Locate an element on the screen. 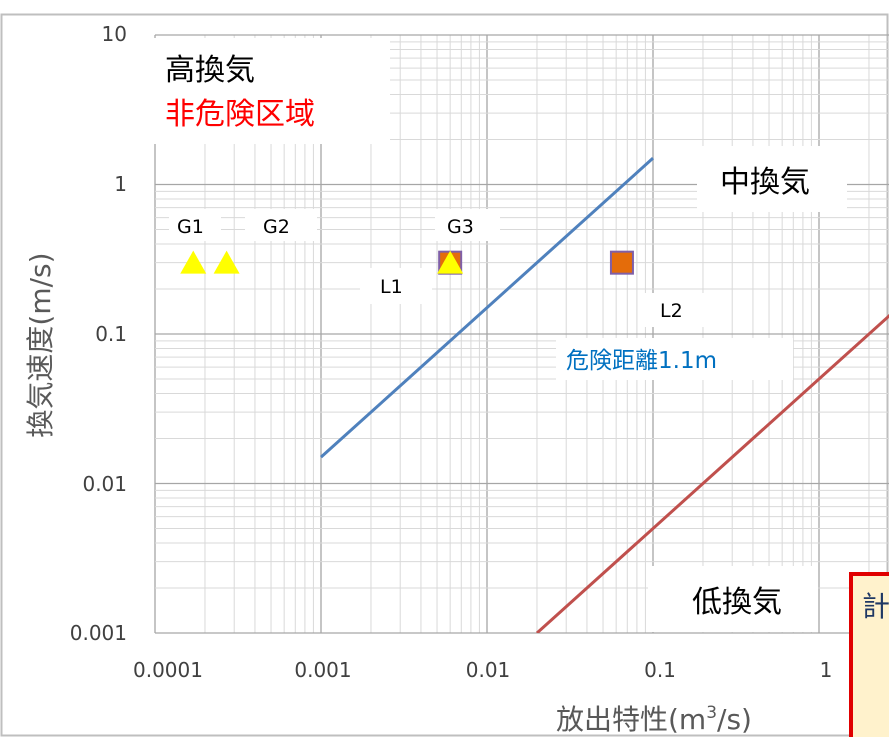  y-tick-label: 1 is located at coordinates (120, 184).